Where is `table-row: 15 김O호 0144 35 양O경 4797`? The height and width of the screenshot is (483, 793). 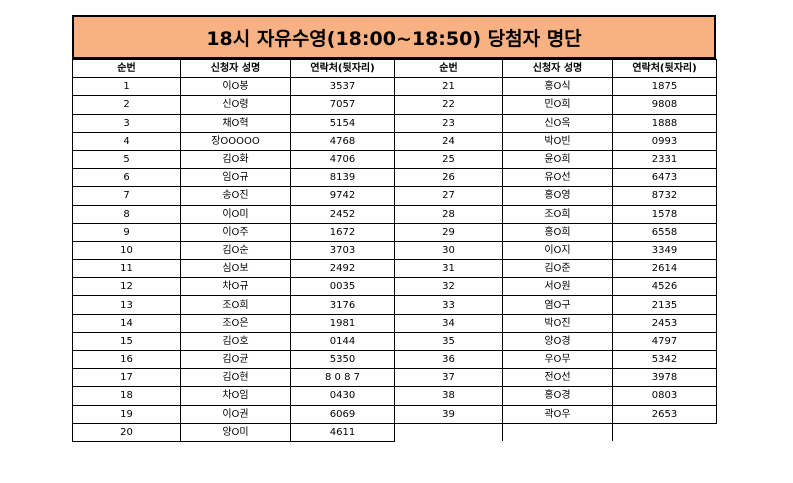 table-row: 15 김O호 0144 35 양O경 4797 is located at coordinates (394, 341).